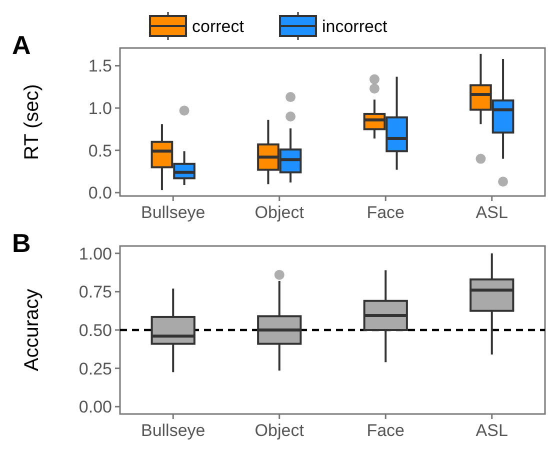 The image size is (555, 461). Describe the element at coordinates (95, 368) in the screenshot. I see `y-tick-label: 0.25` at that location.